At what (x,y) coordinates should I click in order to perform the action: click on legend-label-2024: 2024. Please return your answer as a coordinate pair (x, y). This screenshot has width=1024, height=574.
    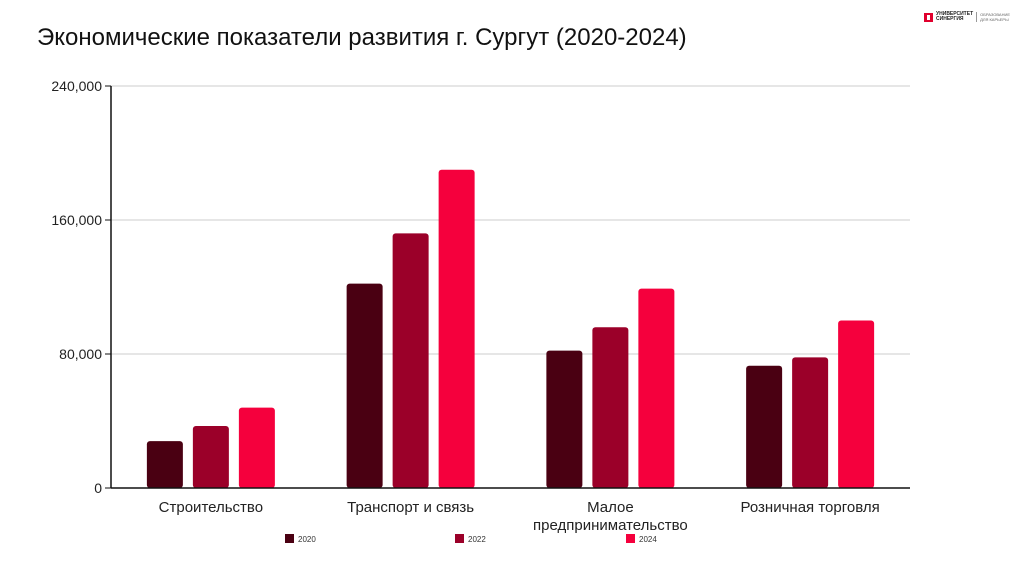
    Looking at the image, I should click on (648, 539).